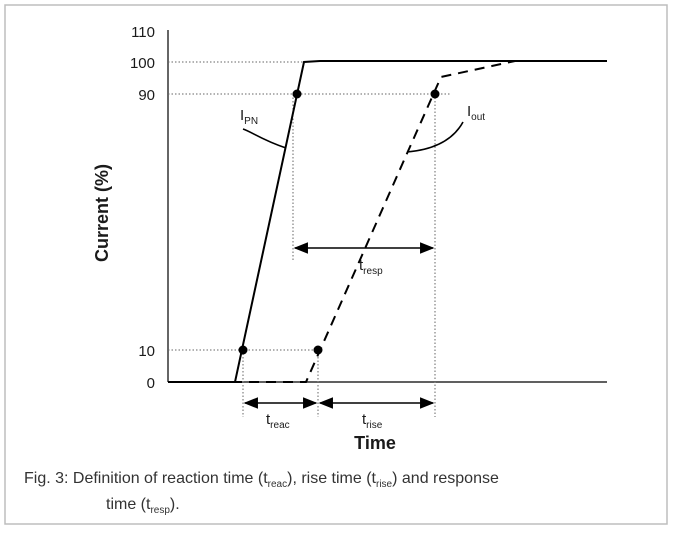 This screenshot has width=673, height=534. I want to click on x-axis-title: Time, so click(375, 443).